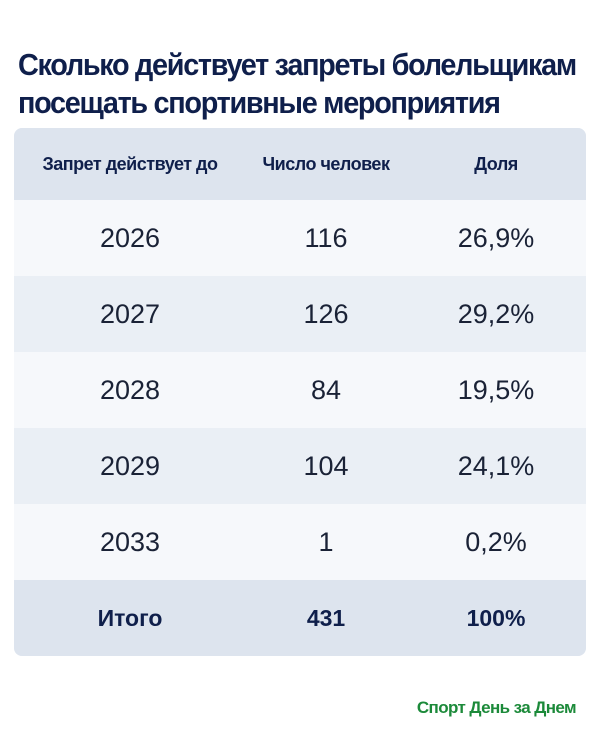 This screenshot has height=750, width=600. What do you see at coordinates (300, 542) in the screenshot?
I see `table-row: 2033 1 0,2%` at bounding box center [300, 542].